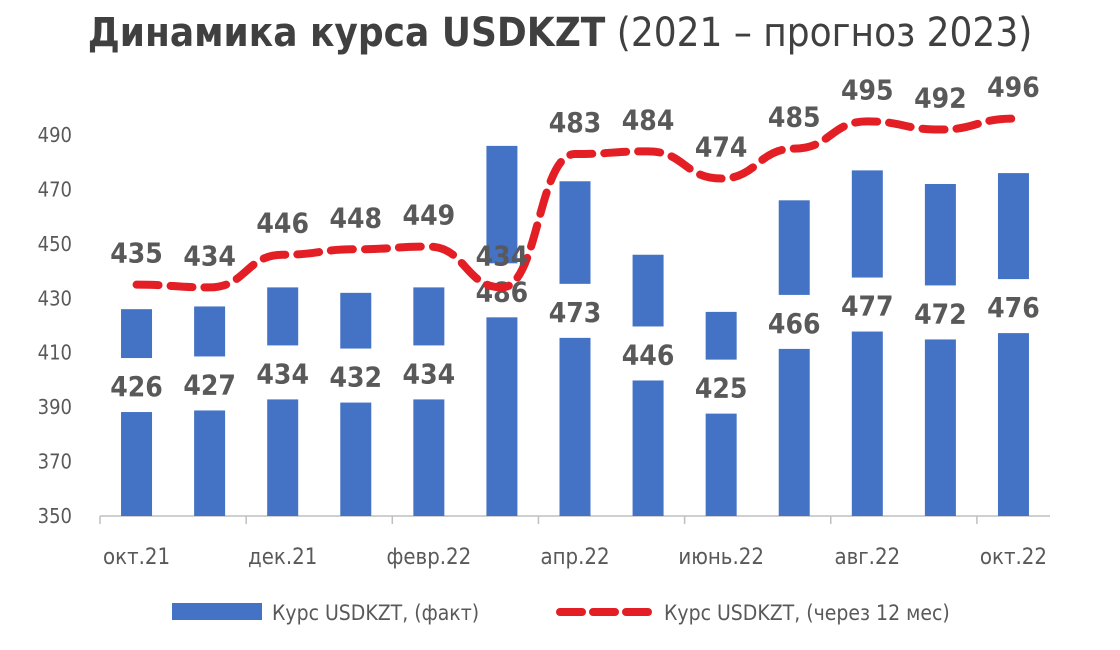  I want to click on y-tick-label: 410, so click(55, 353).